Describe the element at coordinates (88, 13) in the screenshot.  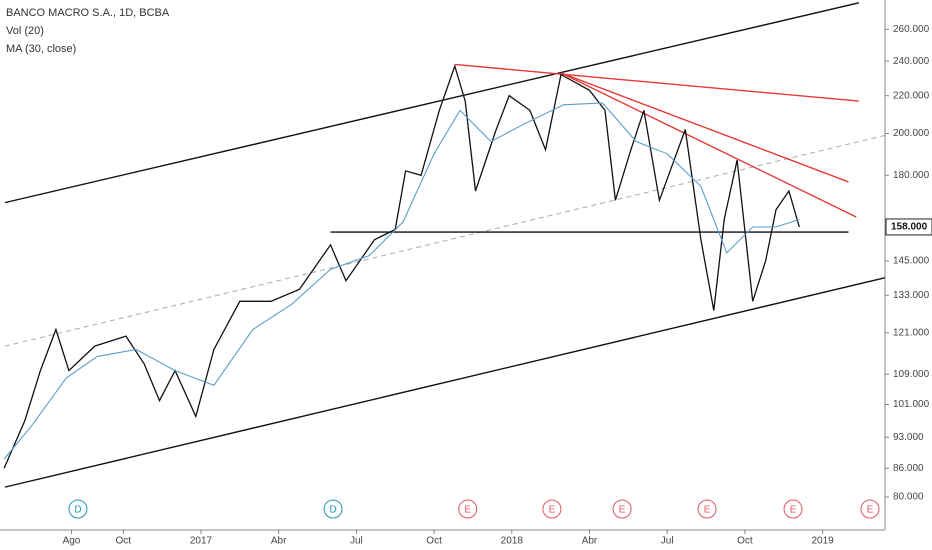
I see `chart-title: BANCO MACRO S.A., 1D, BCBA` at that location.